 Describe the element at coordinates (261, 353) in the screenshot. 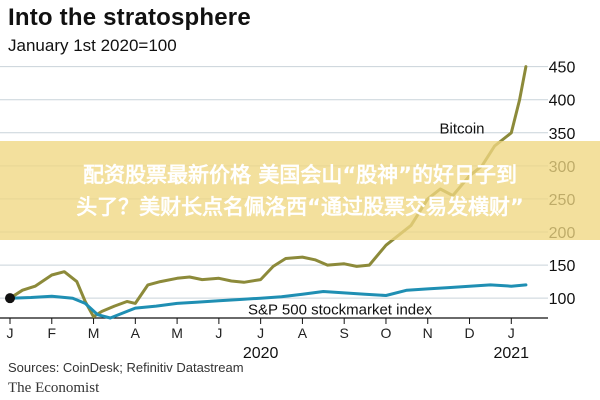

I see `year-label-2020: 2020` at that location.